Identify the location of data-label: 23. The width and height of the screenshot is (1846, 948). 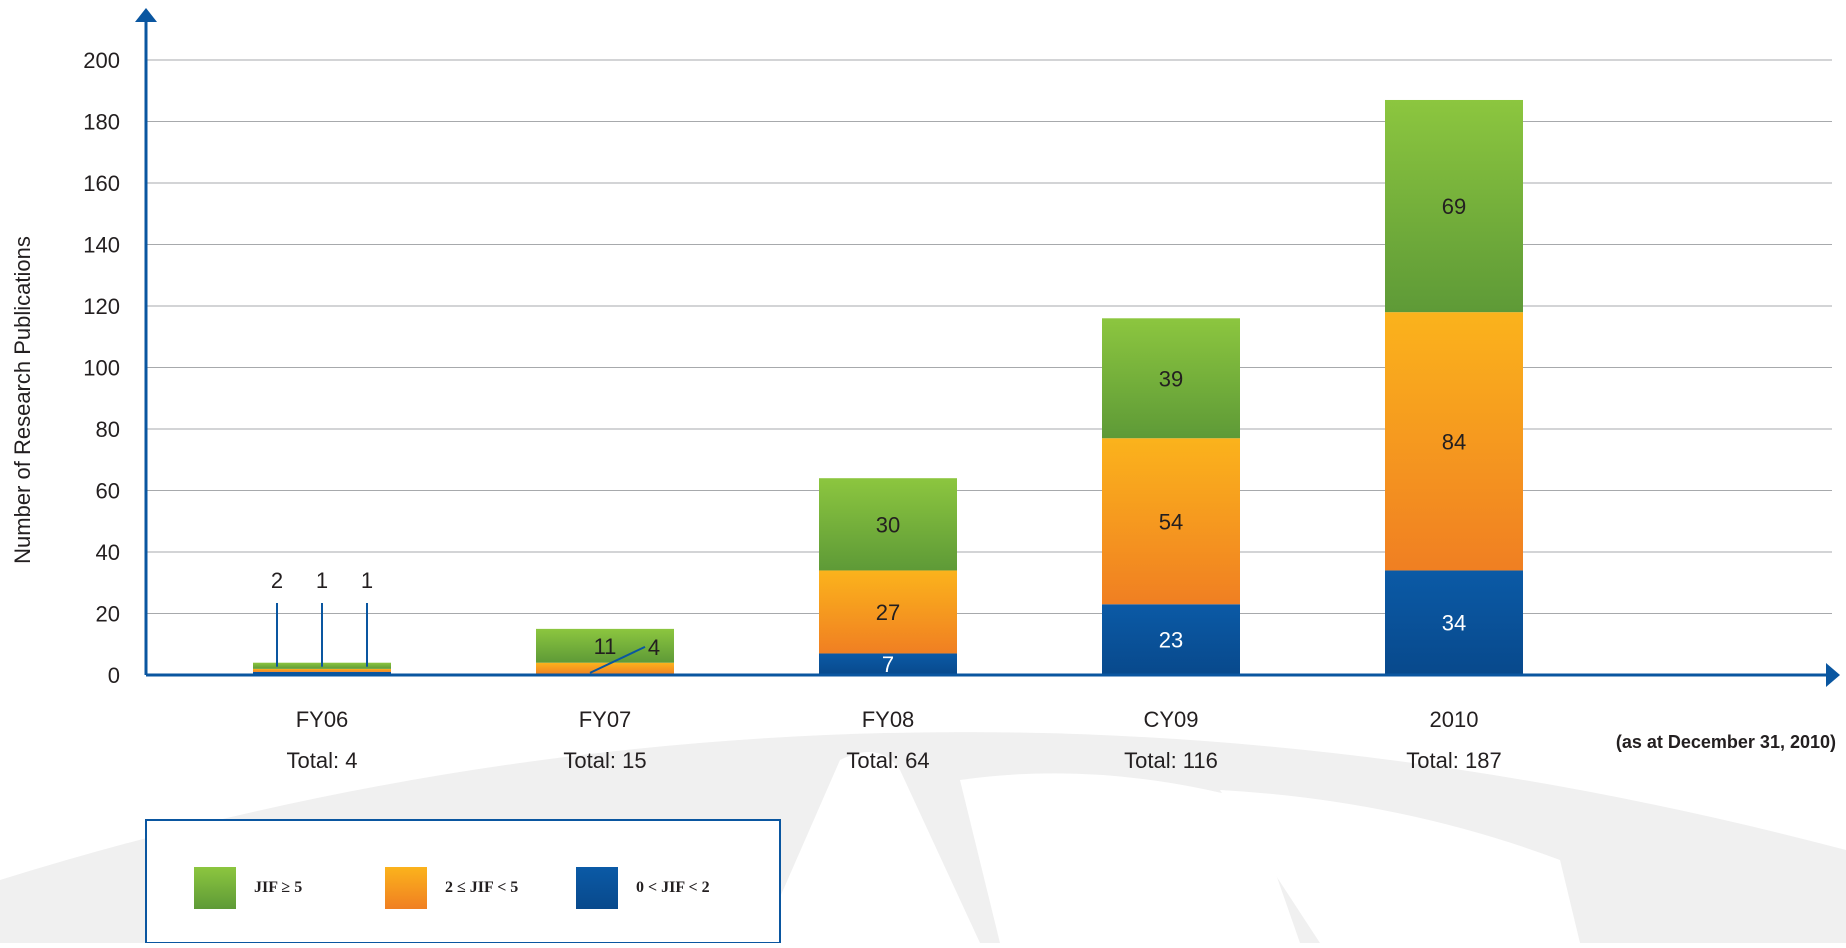
(1171, 640).